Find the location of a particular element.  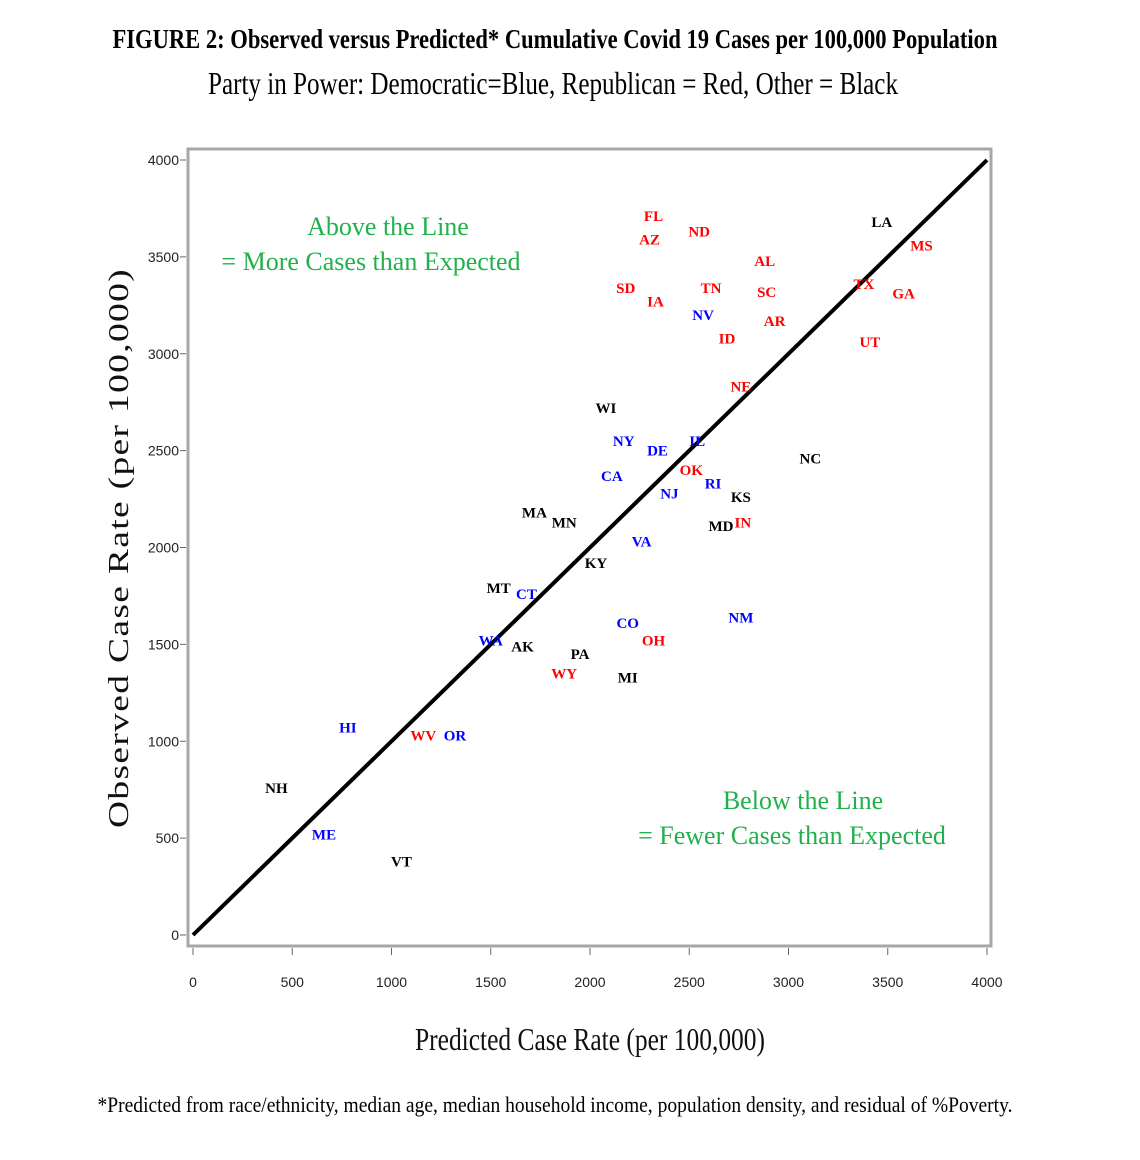

point-label-nm: NM is located at coordinates (740, 618).